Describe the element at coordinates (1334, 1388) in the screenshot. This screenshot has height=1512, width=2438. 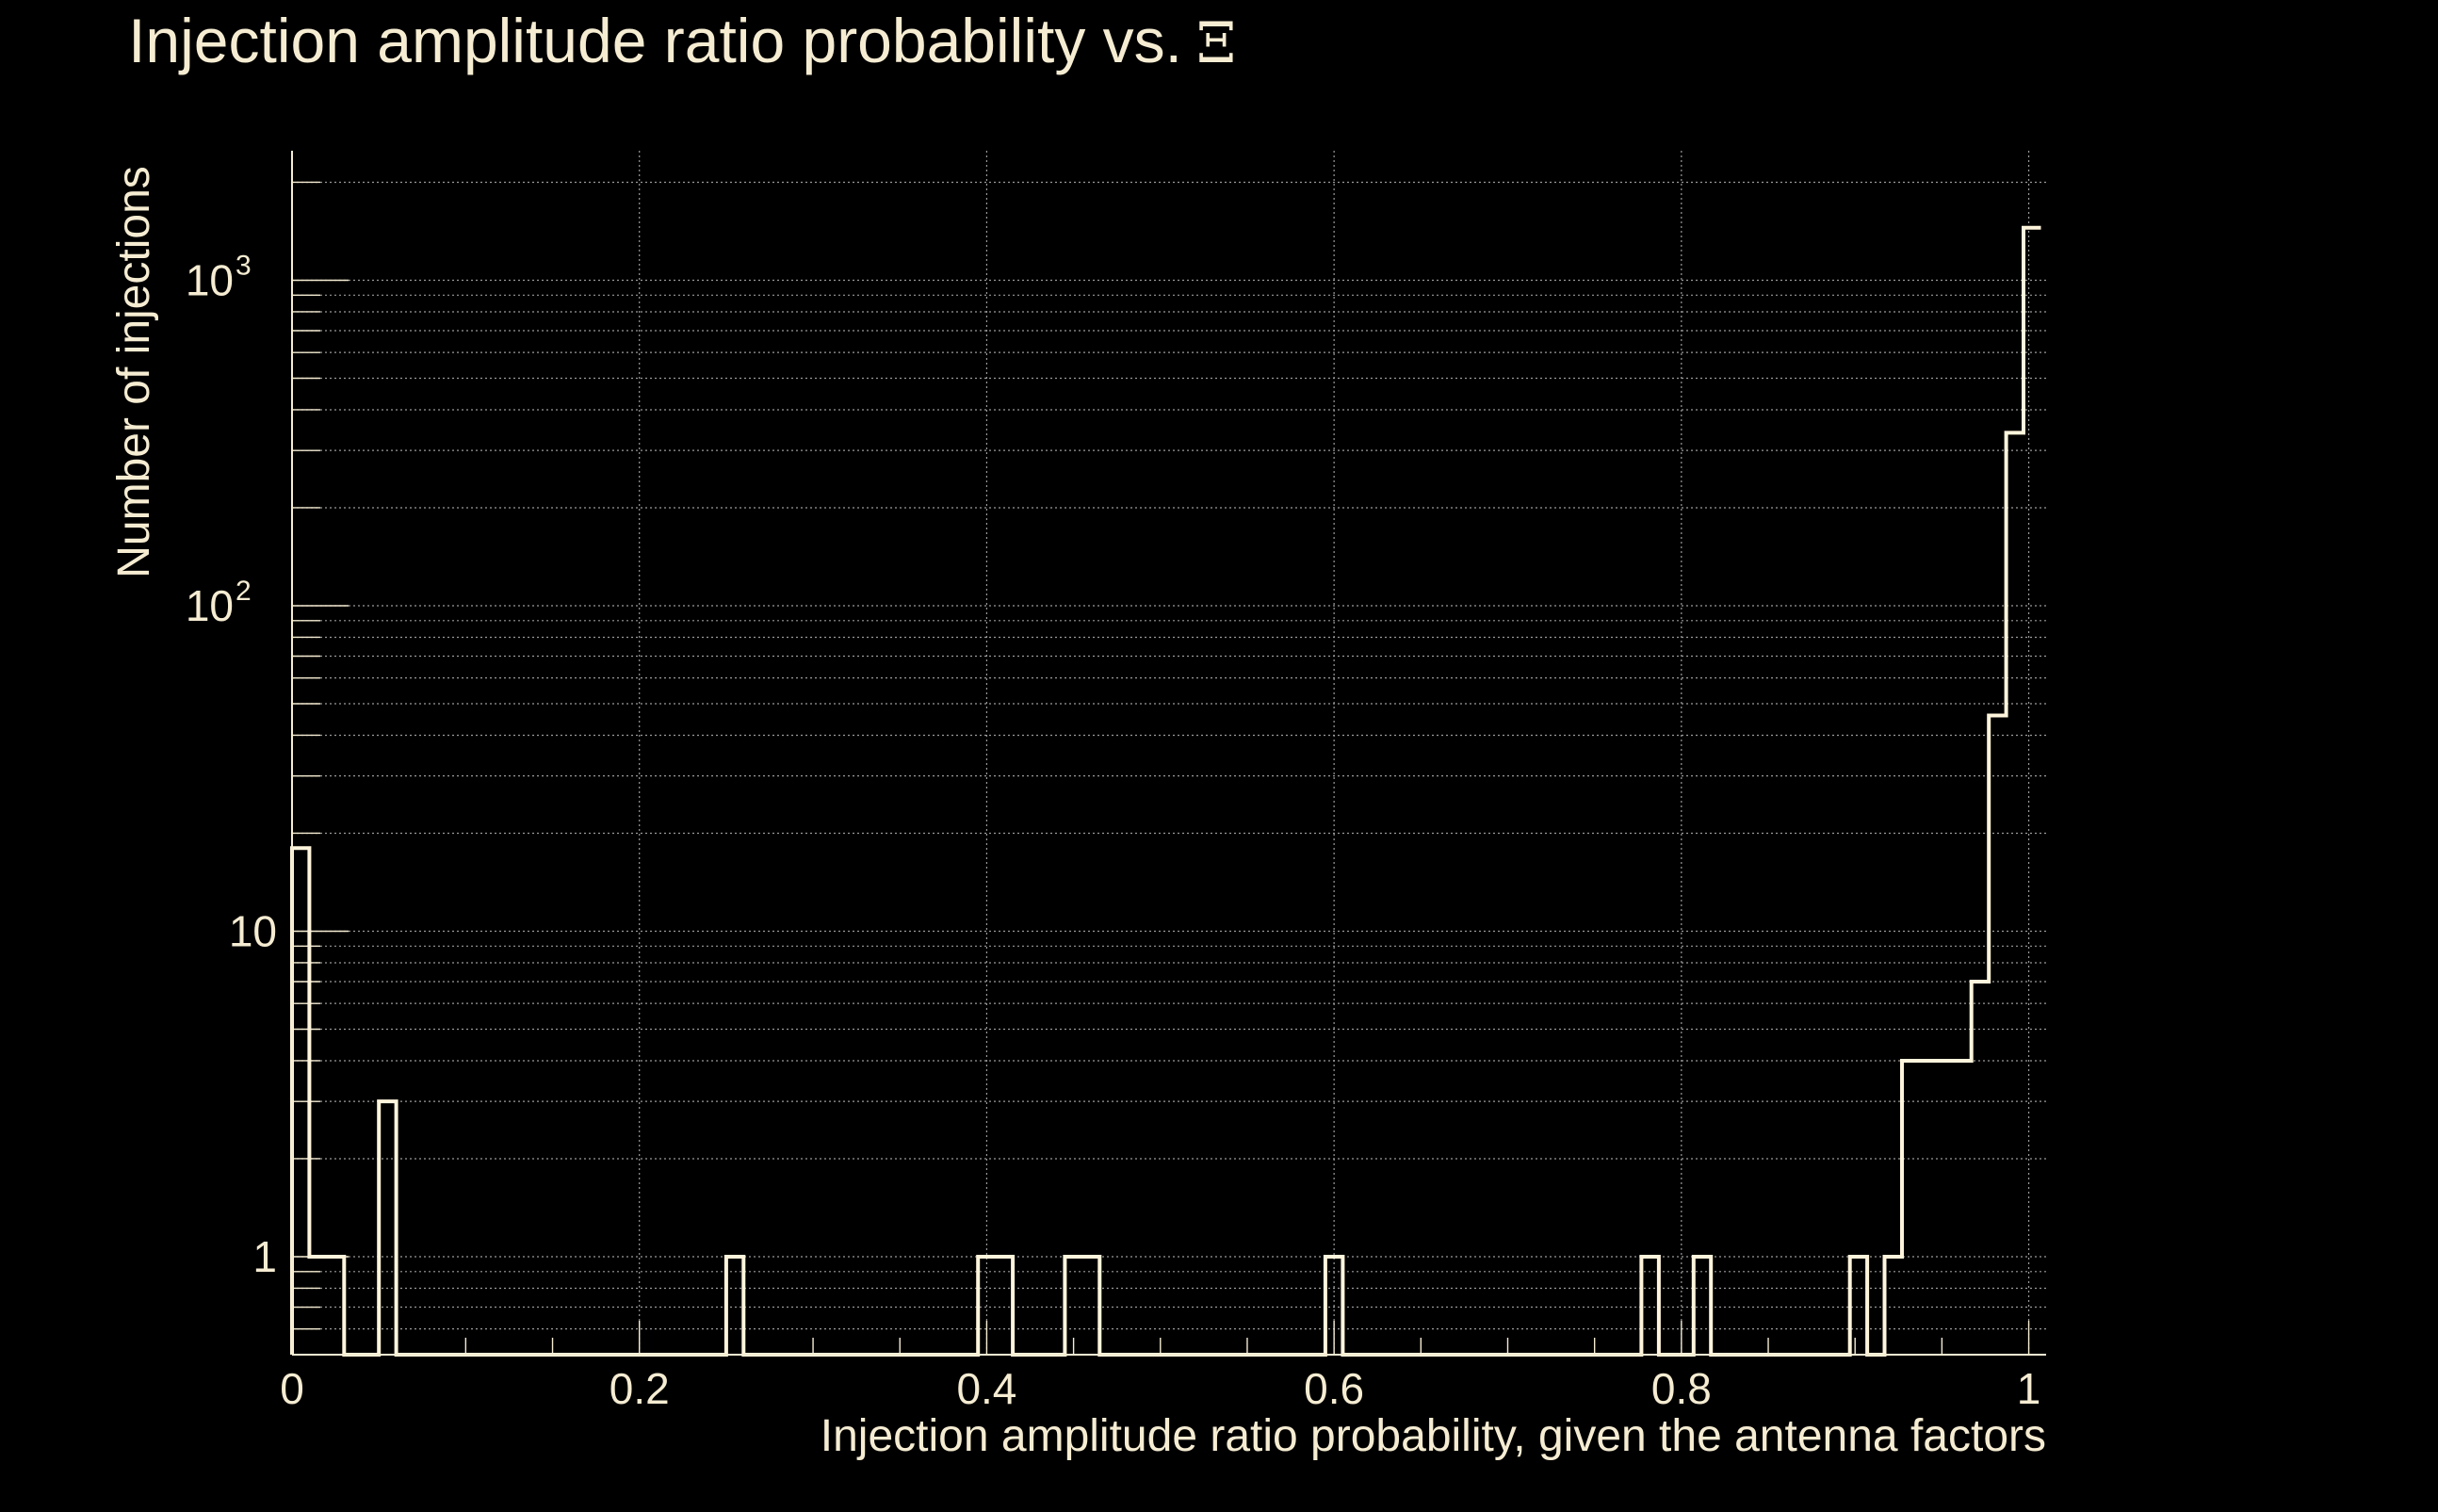
I see `x-tick-label: 0.6` at that location.